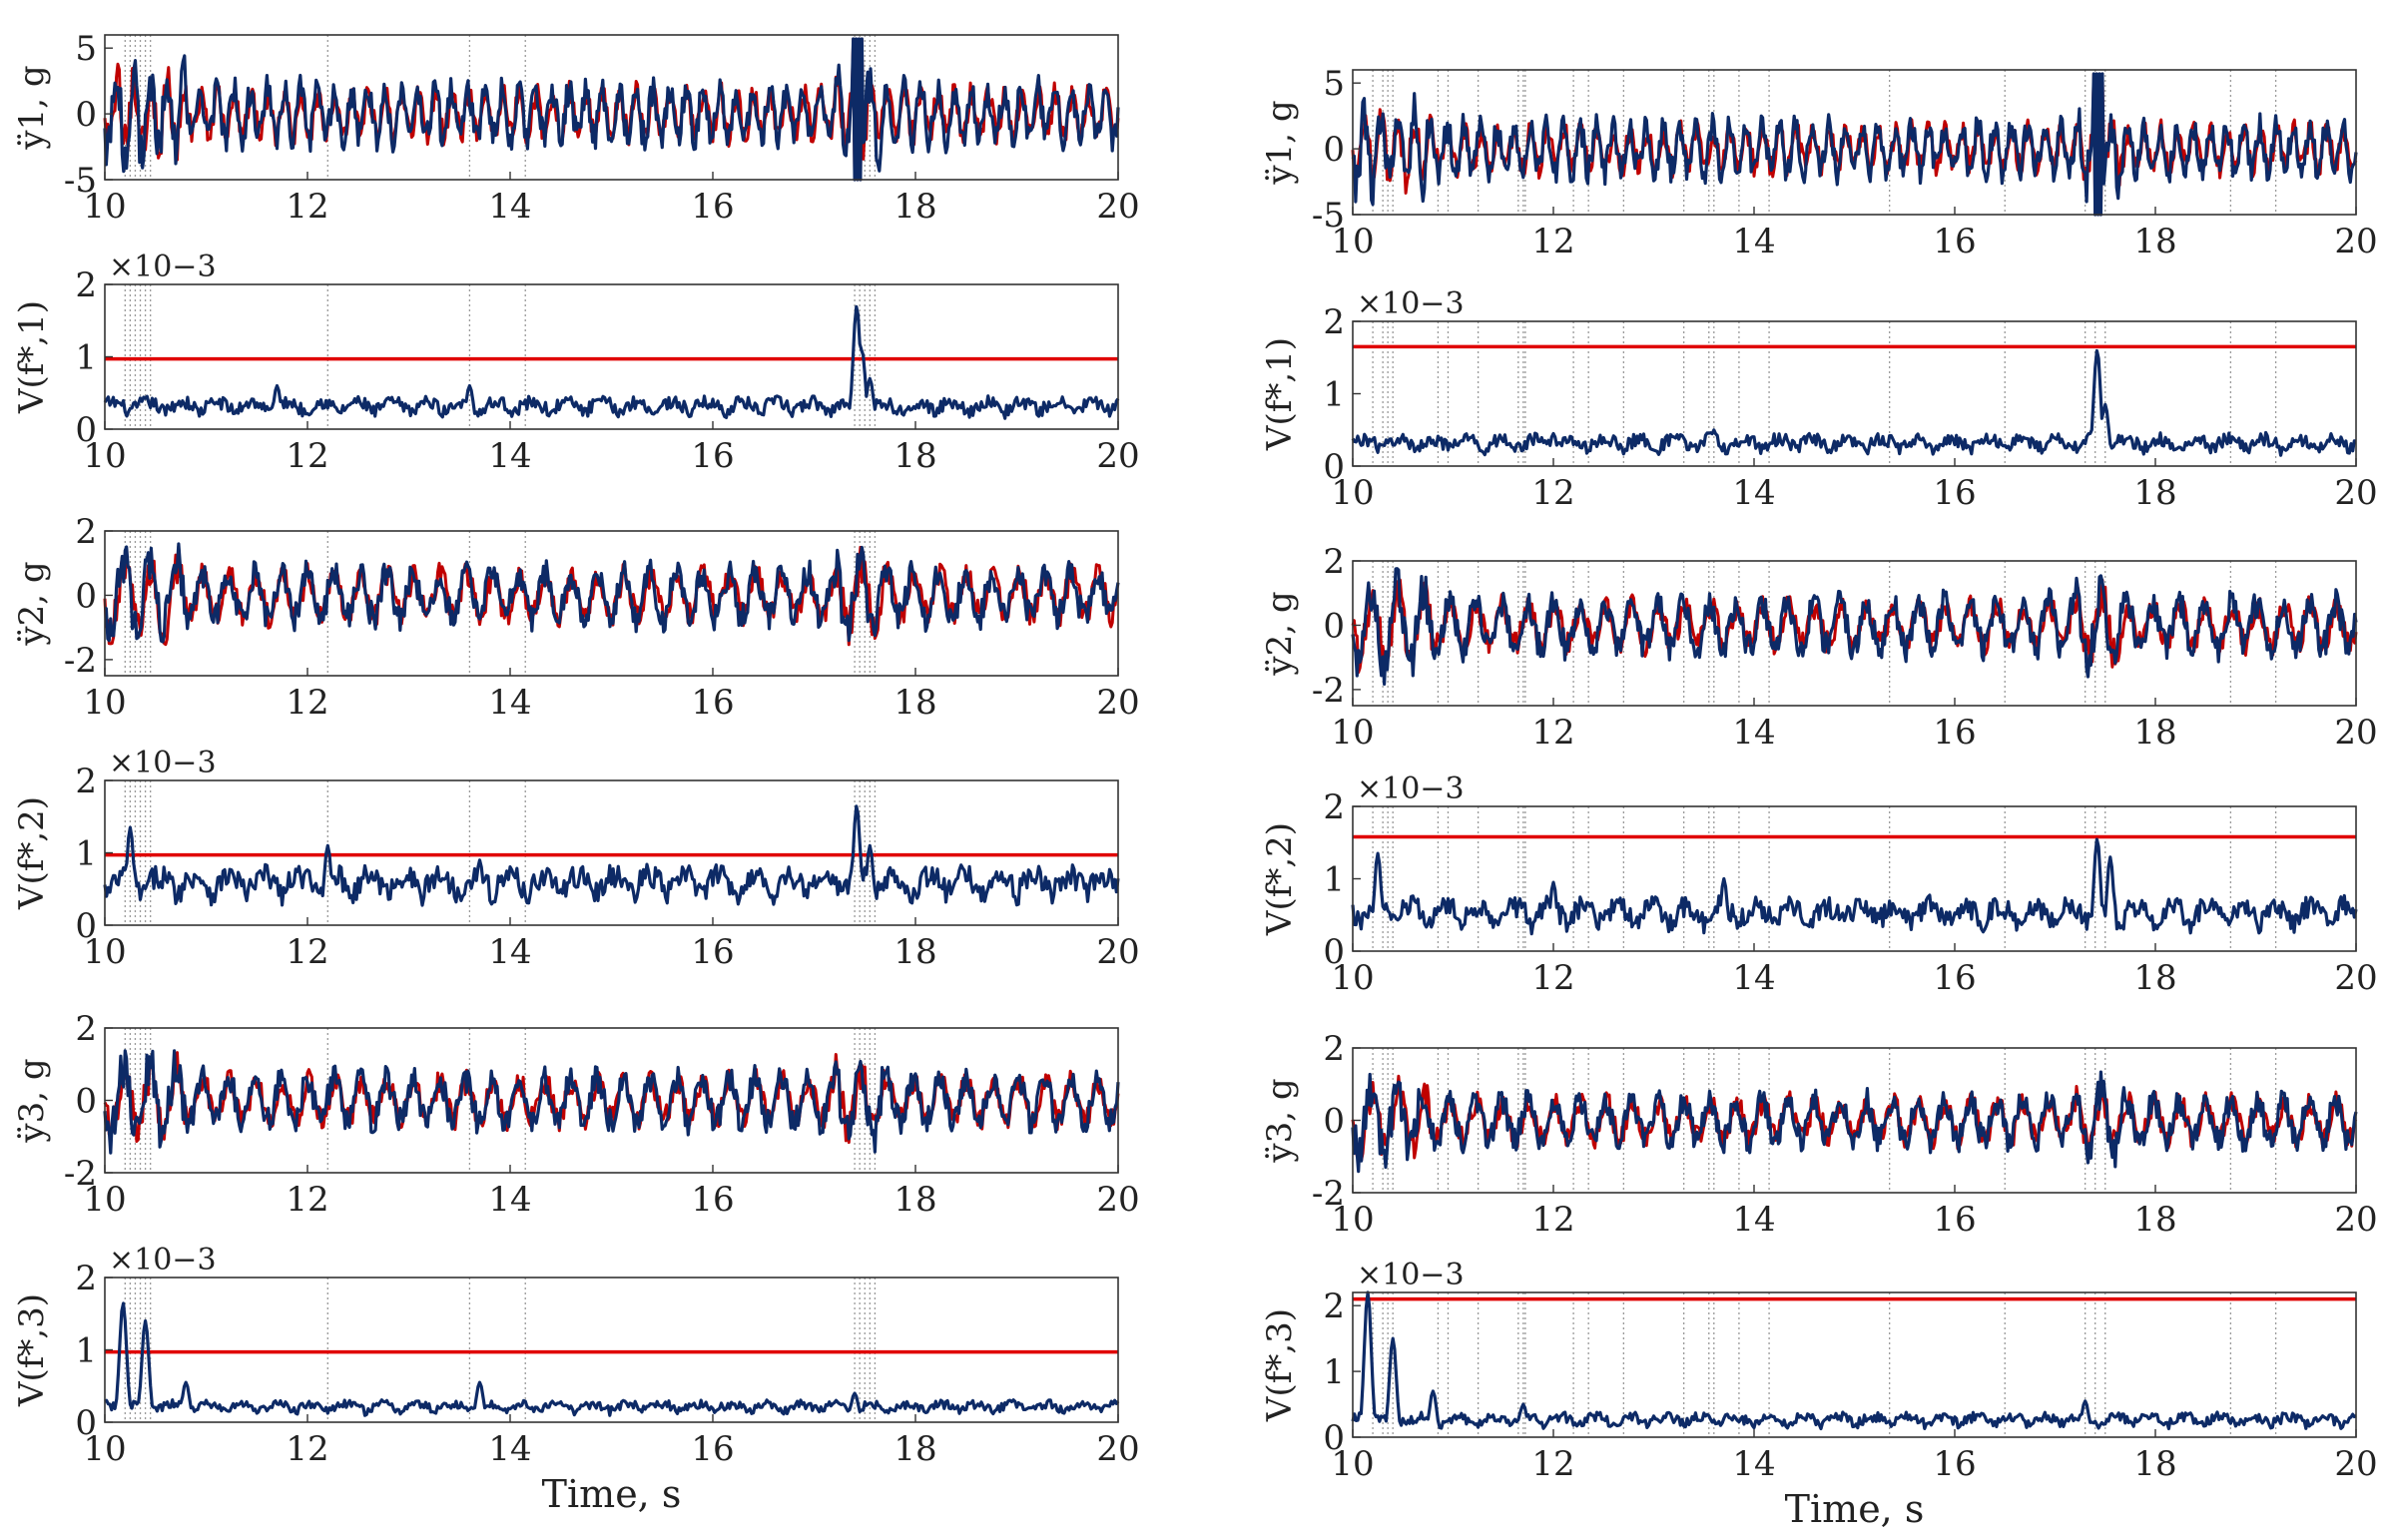  What do you see at coordinates (1280, 633) in the screenshot?
I see `y-axis-label: ÿ2, g` at bounding box center [1280, 633].